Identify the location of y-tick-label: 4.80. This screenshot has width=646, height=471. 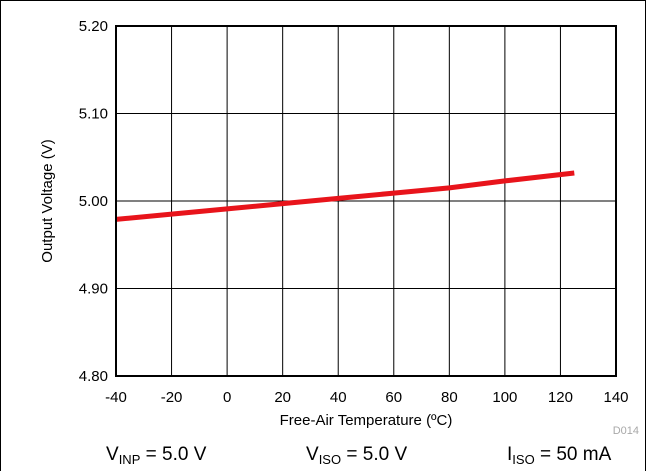
(93, 376).